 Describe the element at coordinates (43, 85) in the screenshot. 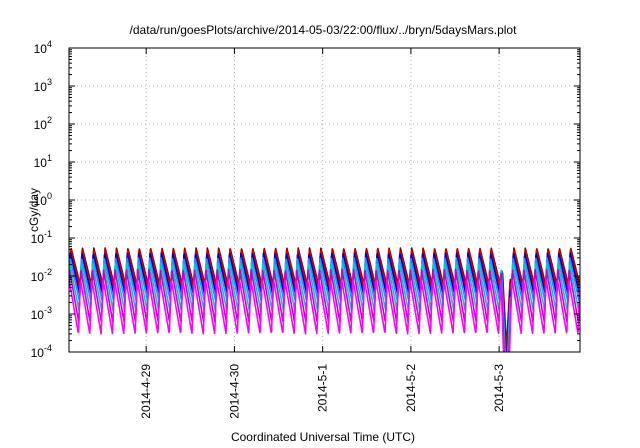

I see `y-tick-label: 10³` at that location.